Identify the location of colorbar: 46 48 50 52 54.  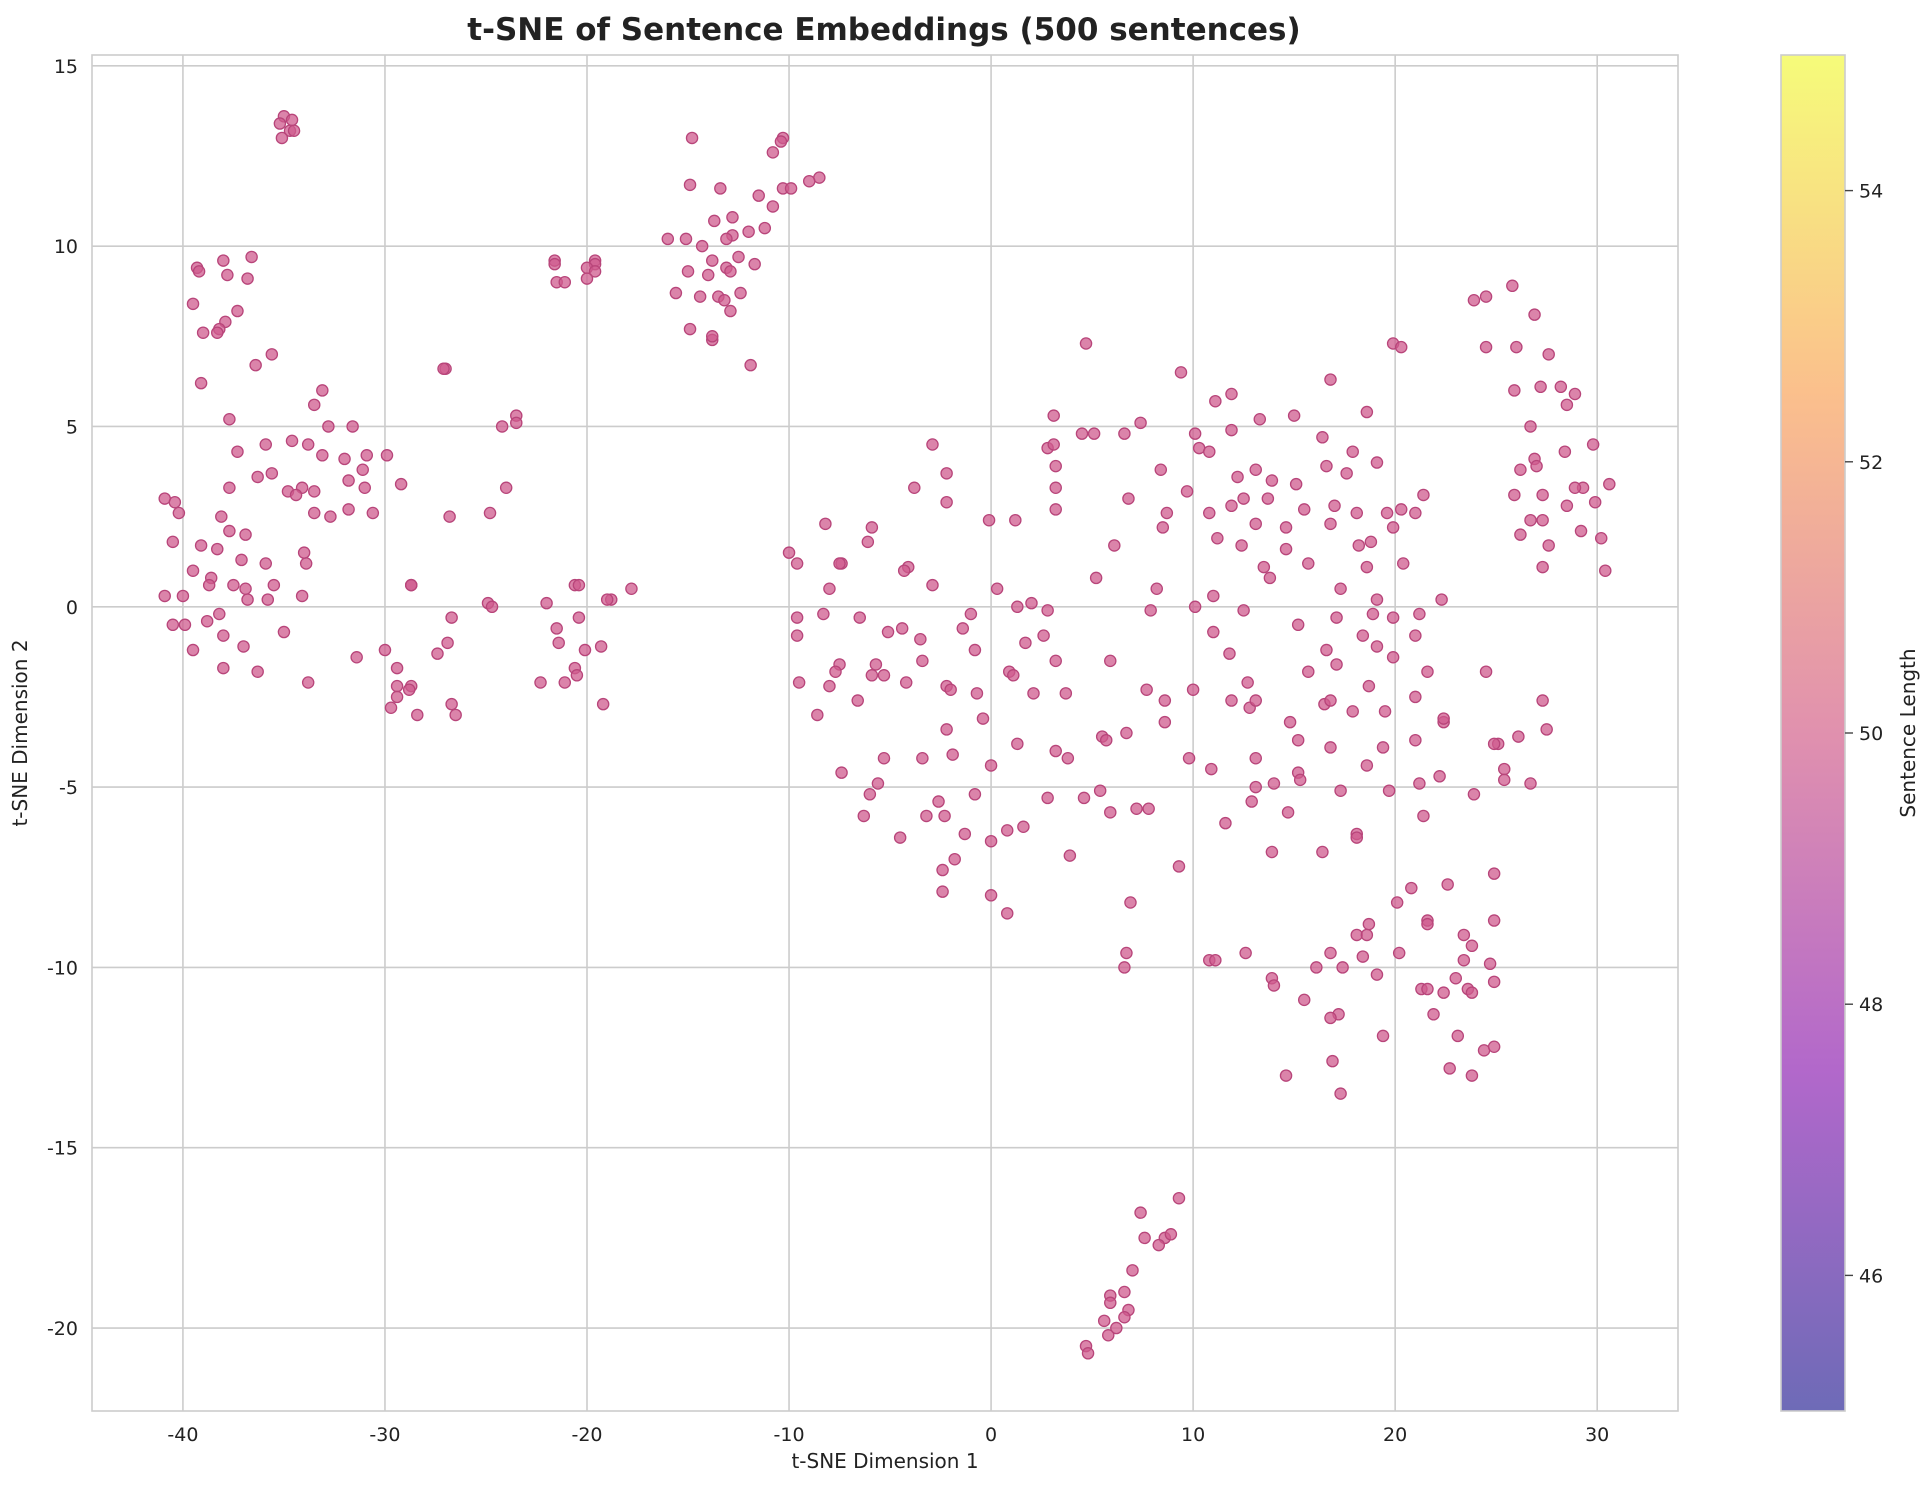
(1831, 733).